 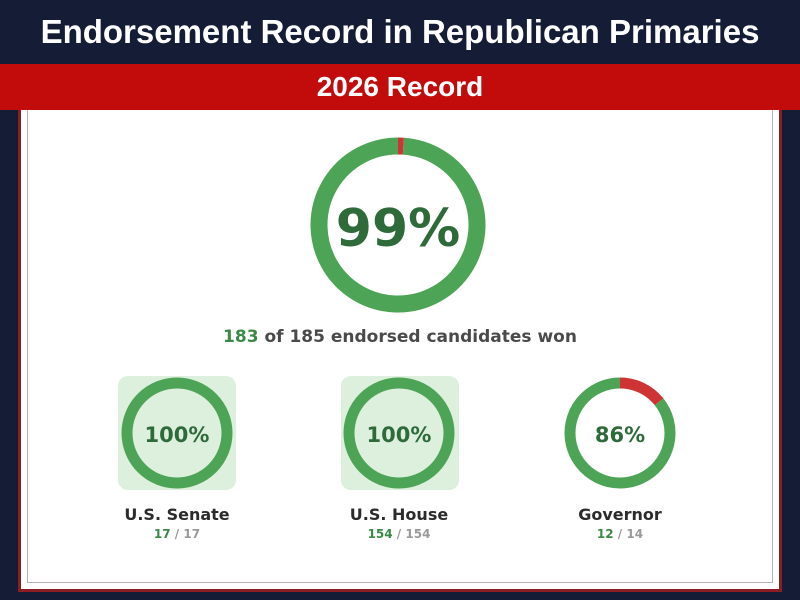 What do you see at coordinates (192, 534) in the screenshot?
I see `total-count: 17` at bounding box center [192, 534].